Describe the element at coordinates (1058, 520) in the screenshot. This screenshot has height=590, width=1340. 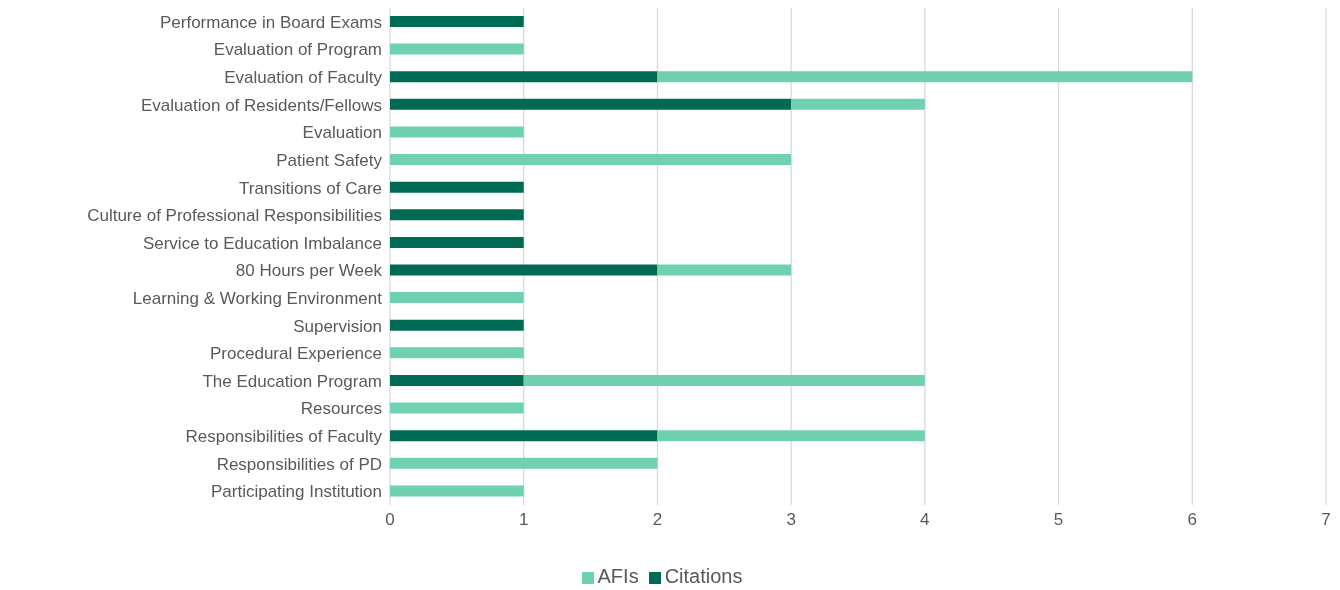
I see `x-tick-label: 5` at that location.